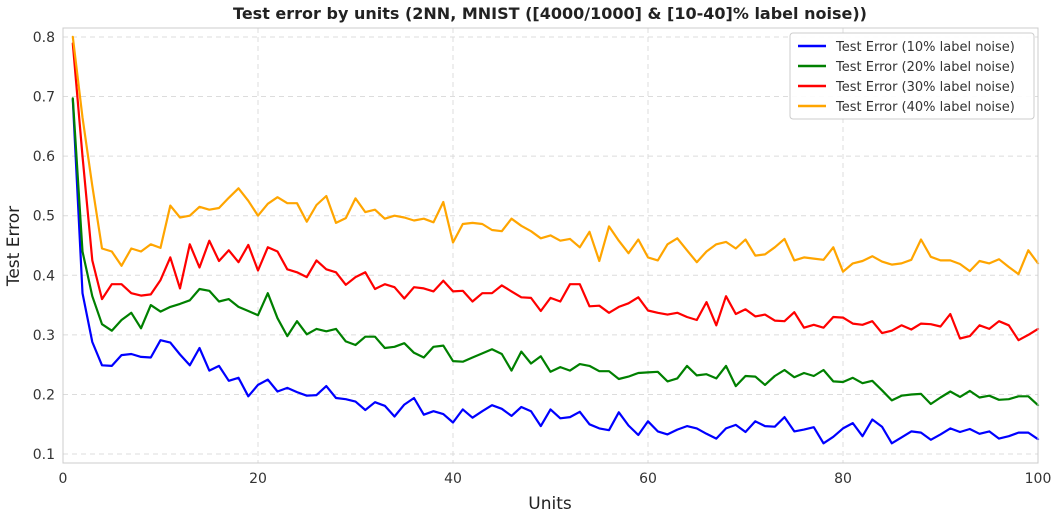 This screenshot has width=1054, height=516. What do you see at coordinates (44, 455) in the screenshot?
I see `y-tick-label: 0.1` at bounding box center [44, 455].